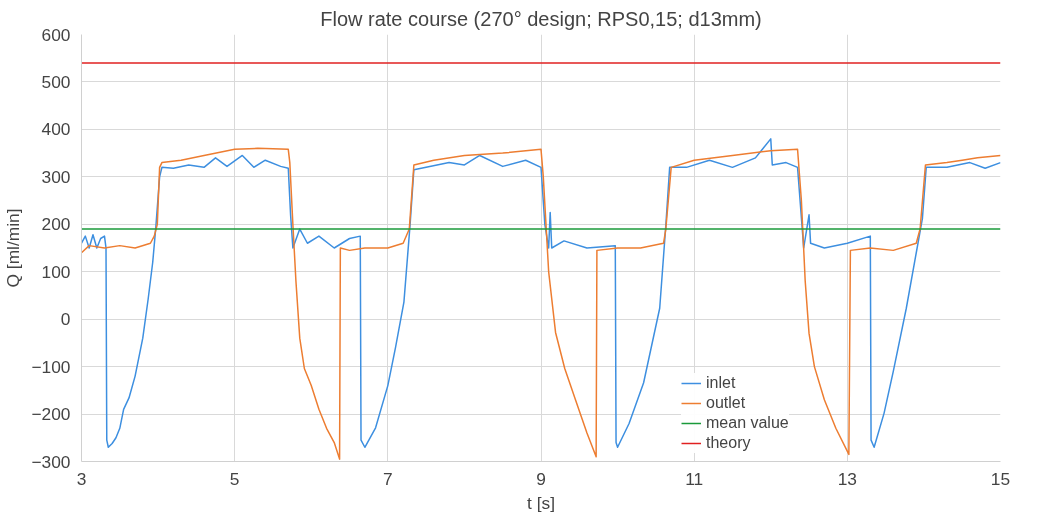 This screenshot has width=1047, height=531. I want to click on y-tick-label: 600, so click(56, 34).